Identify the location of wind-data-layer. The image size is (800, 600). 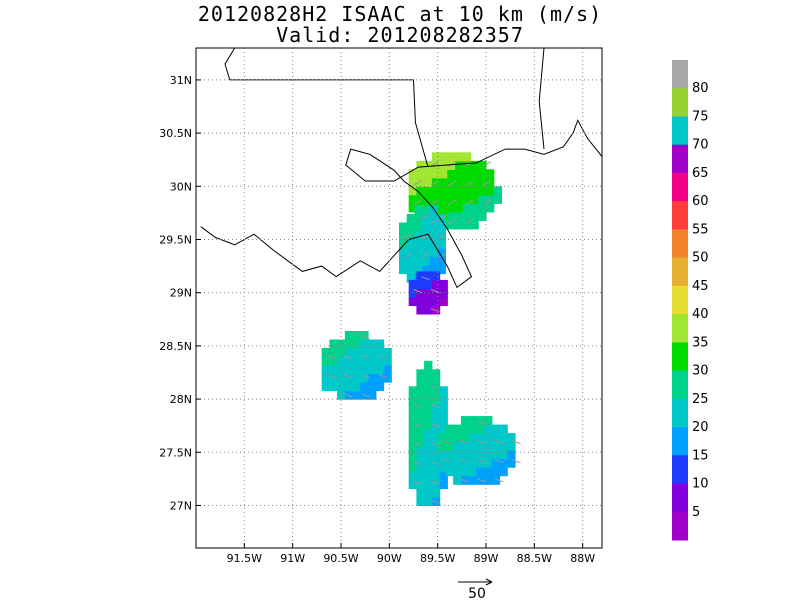
(418, 329).